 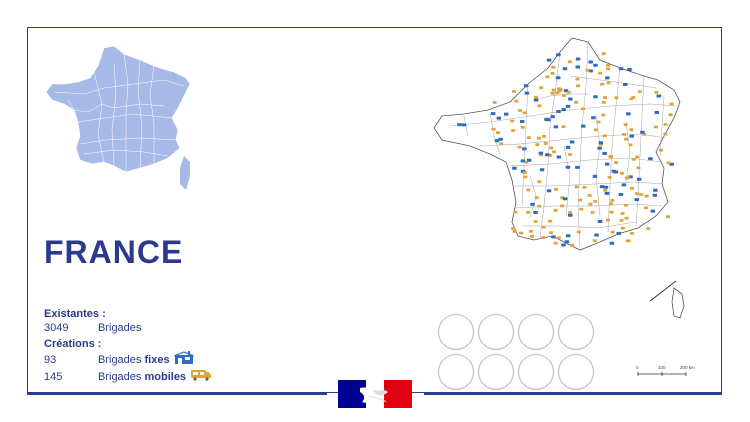 What do you see at coordinates (536, 372) in the screenshot?
I see `inset-map-7: ·` at bounding box center [536, 372].